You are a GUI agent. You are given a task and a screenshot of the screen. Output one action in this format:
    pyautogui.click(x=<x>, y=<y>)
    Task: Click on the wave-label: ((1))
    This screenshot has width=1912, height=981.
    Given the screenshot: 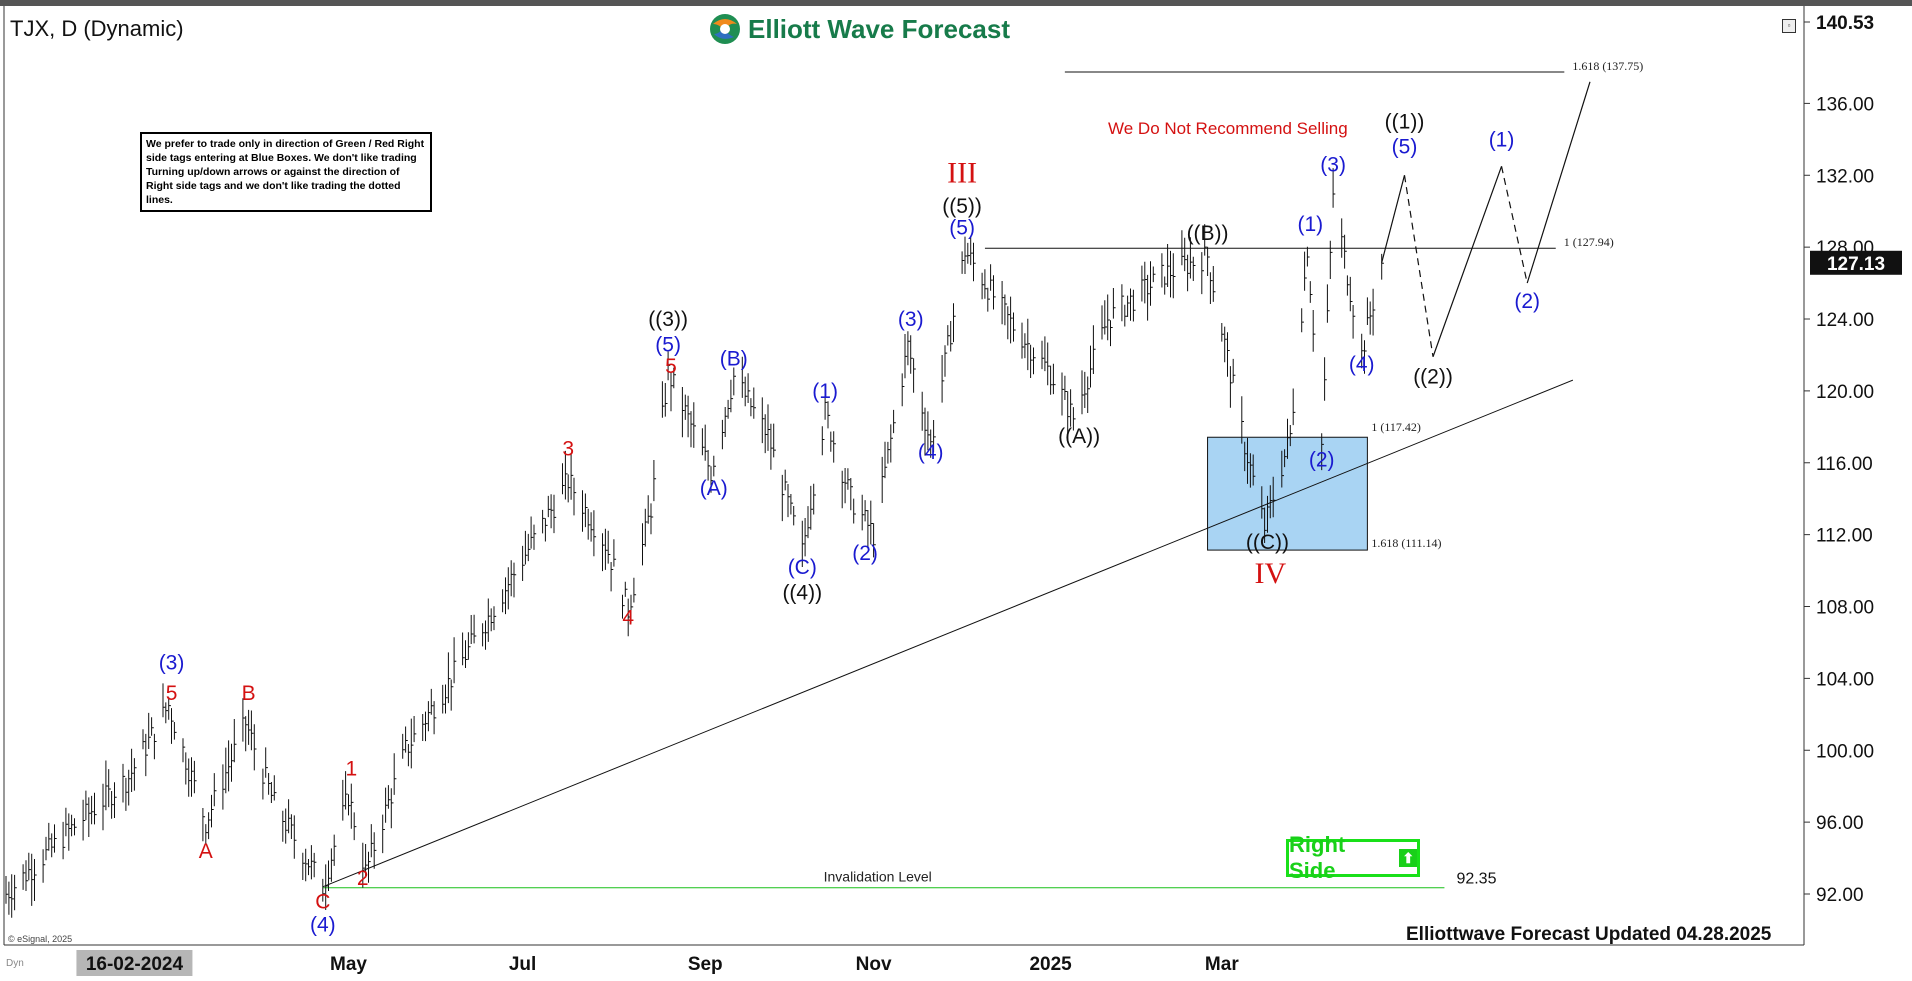 What is the action you would take?
    pyautogui.click(x=1405, y=122)
    